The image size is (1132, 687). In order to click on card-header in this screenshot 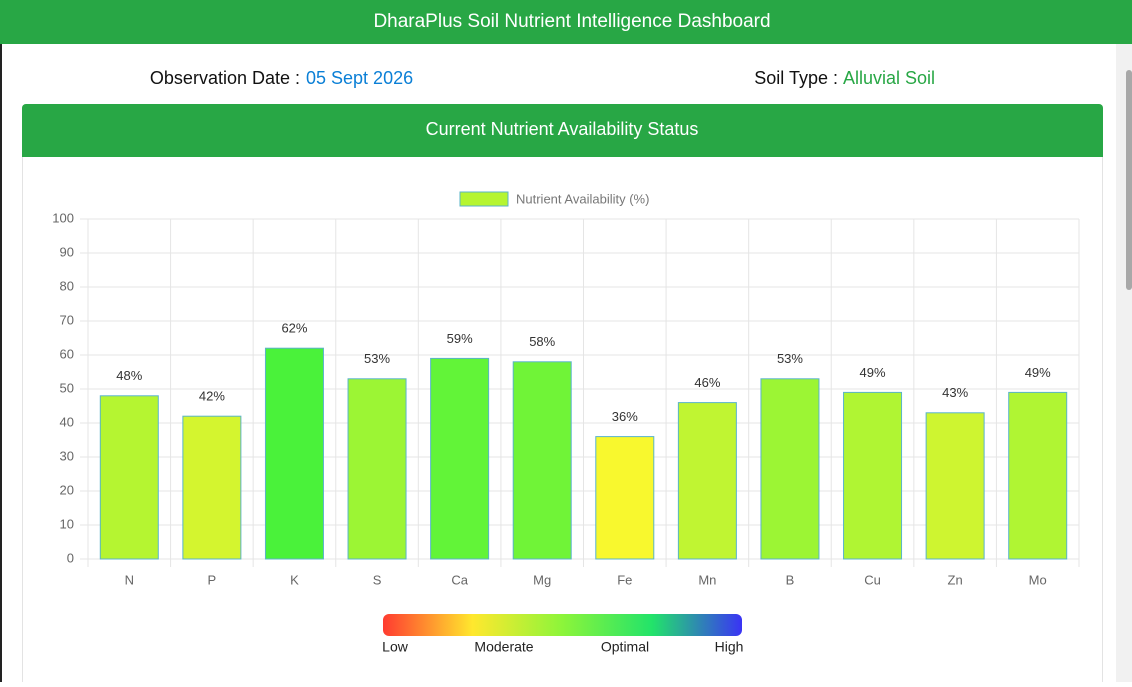, I will do `click(562, 130)`.